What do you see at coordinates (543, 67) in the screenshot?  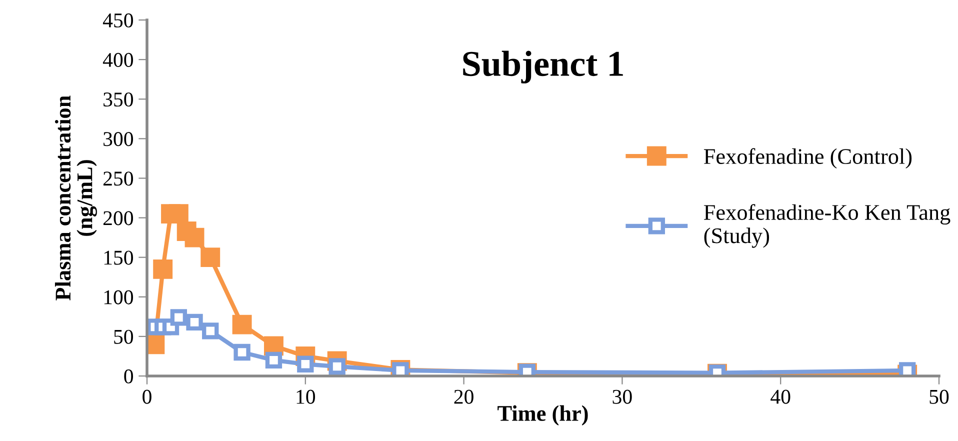 I see `text: Subjenct 1` at bounding box center [543, 67].